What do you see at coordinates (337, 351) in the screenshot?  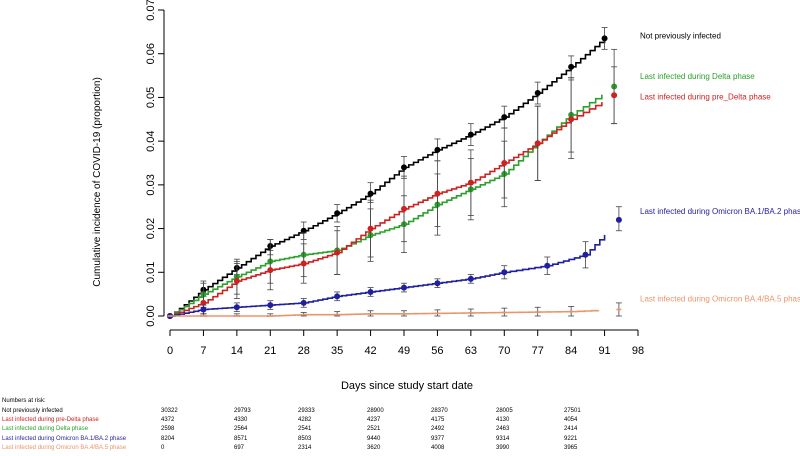 I see `x-tick-label: 35` at bounding box center [337, 351].